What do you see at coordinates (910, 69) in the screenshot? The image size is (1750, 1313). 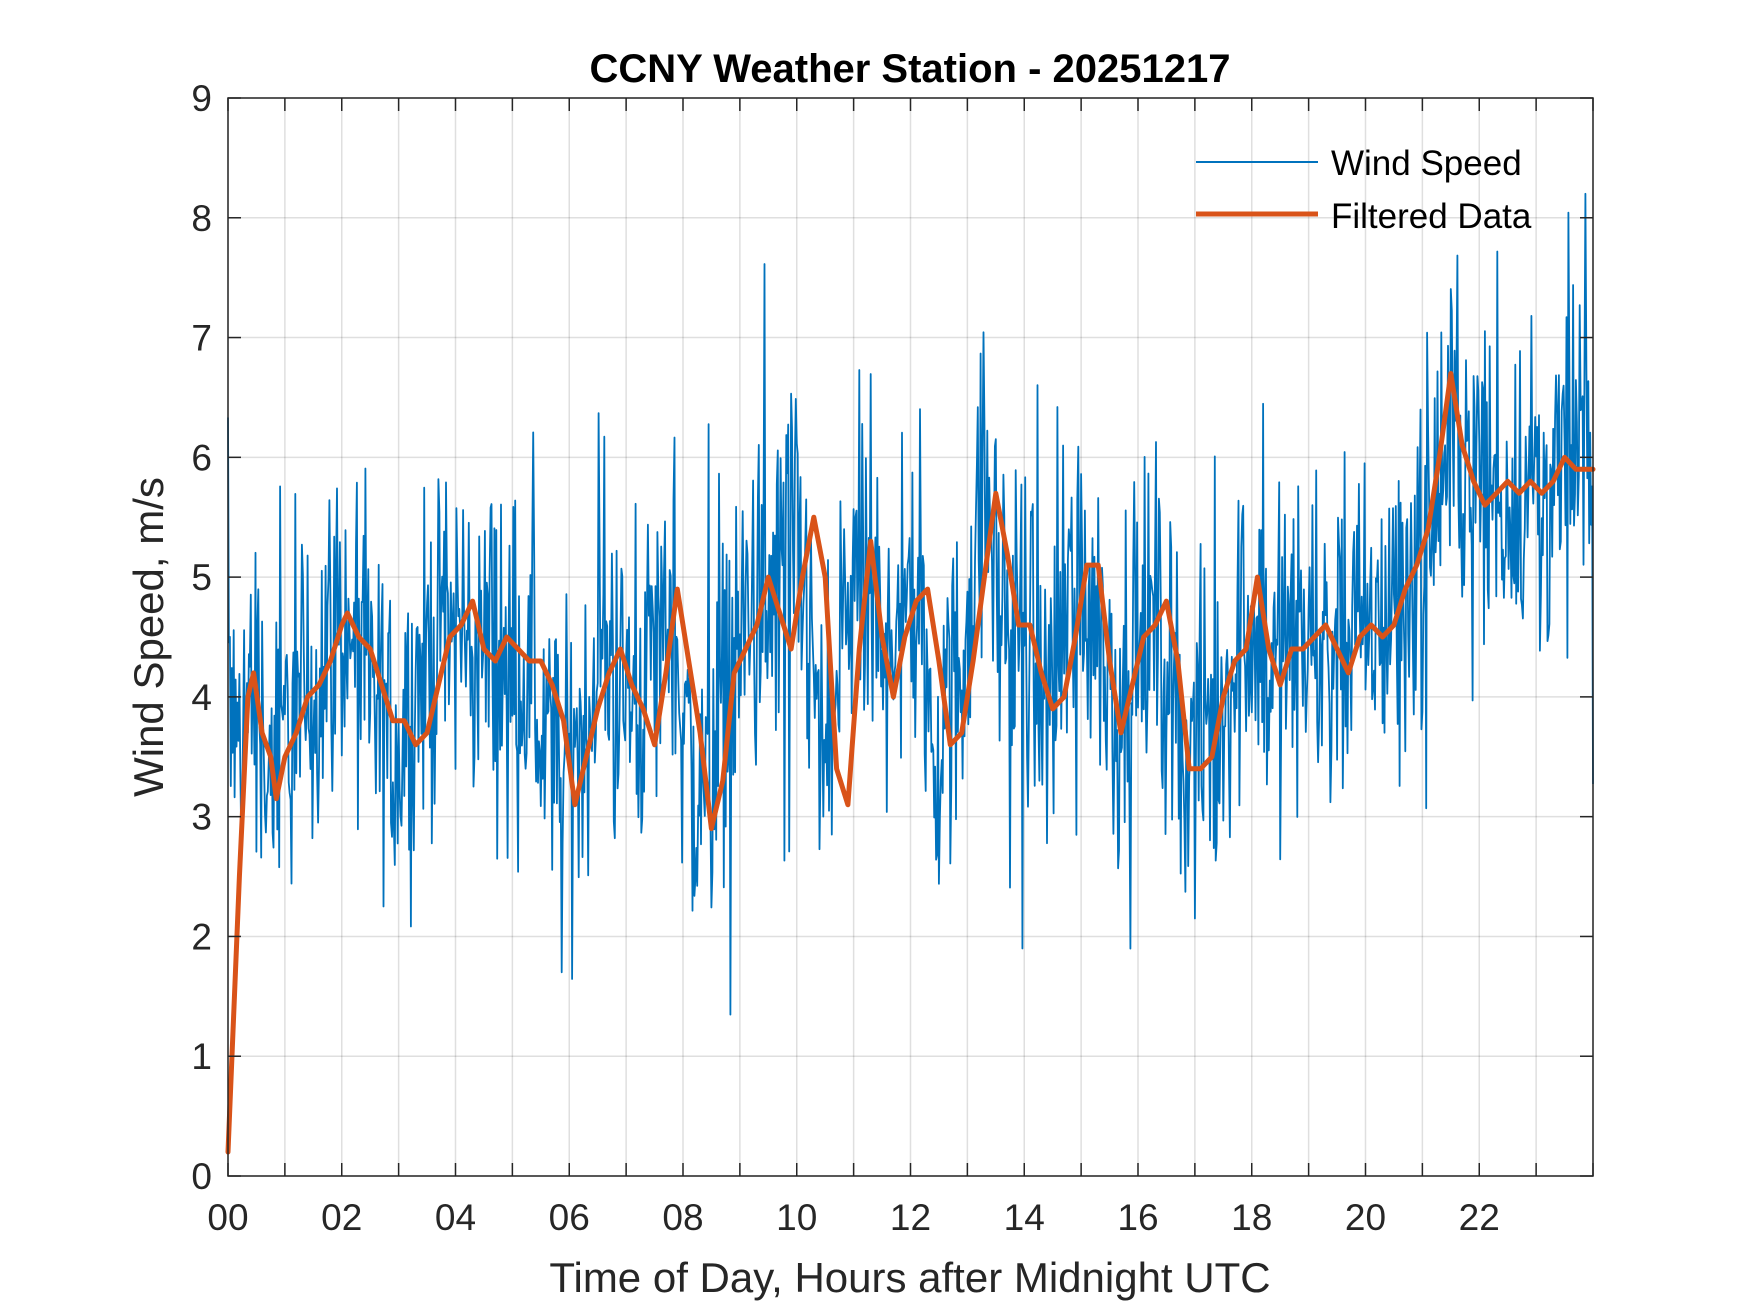 I see `chart-title: CCNY Weather Station - 20251217` at bounding box center [910, 69].